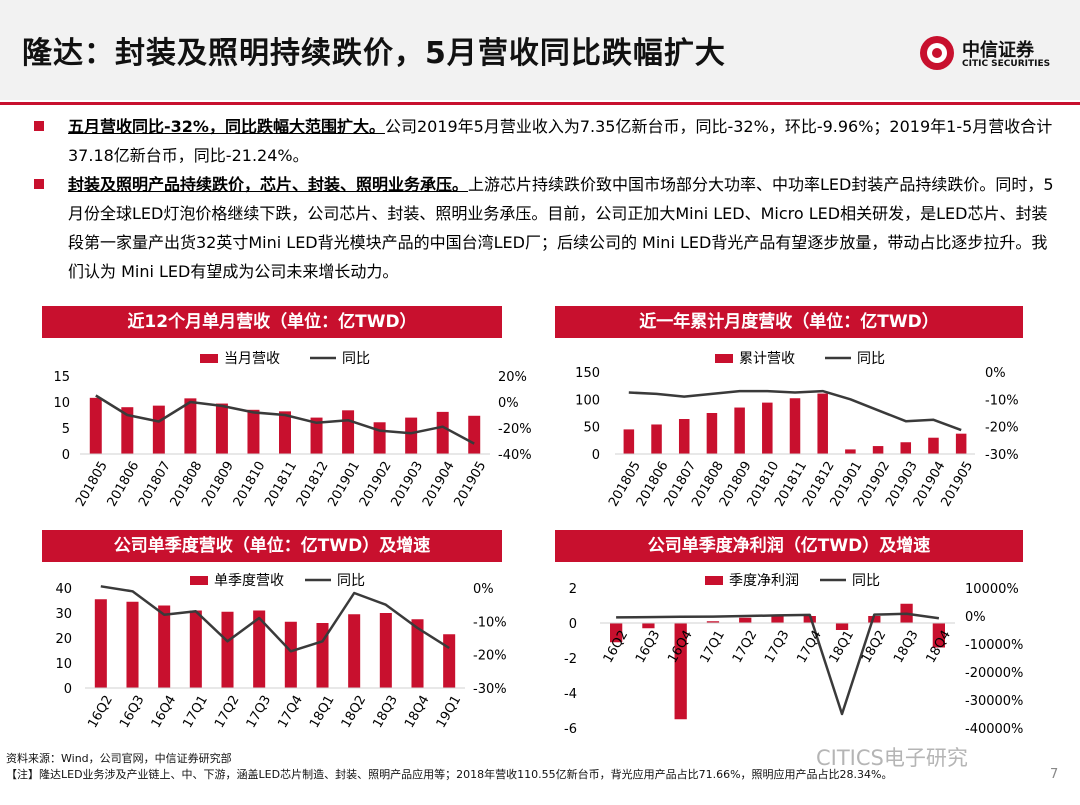 The width and height of the screenshot is (1080, 805). I want to click on chart-legend: 单季度营收 同比, so click(277, 581).